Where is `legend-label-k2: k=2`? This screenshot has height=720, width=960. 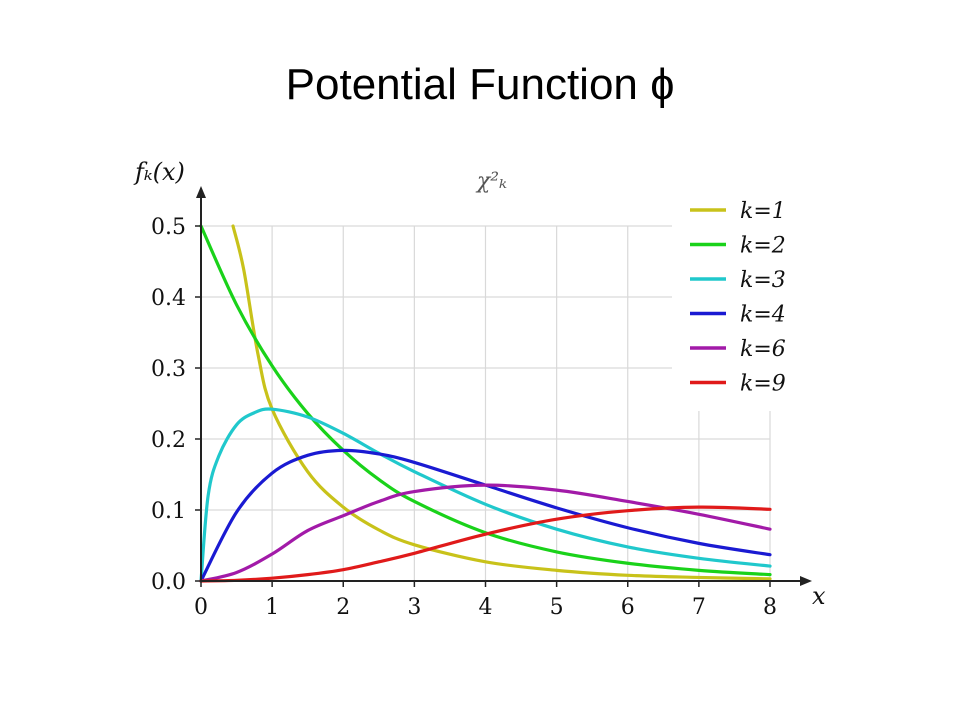 legend-label-k2: k=2 is located at coordinates (763, 246).